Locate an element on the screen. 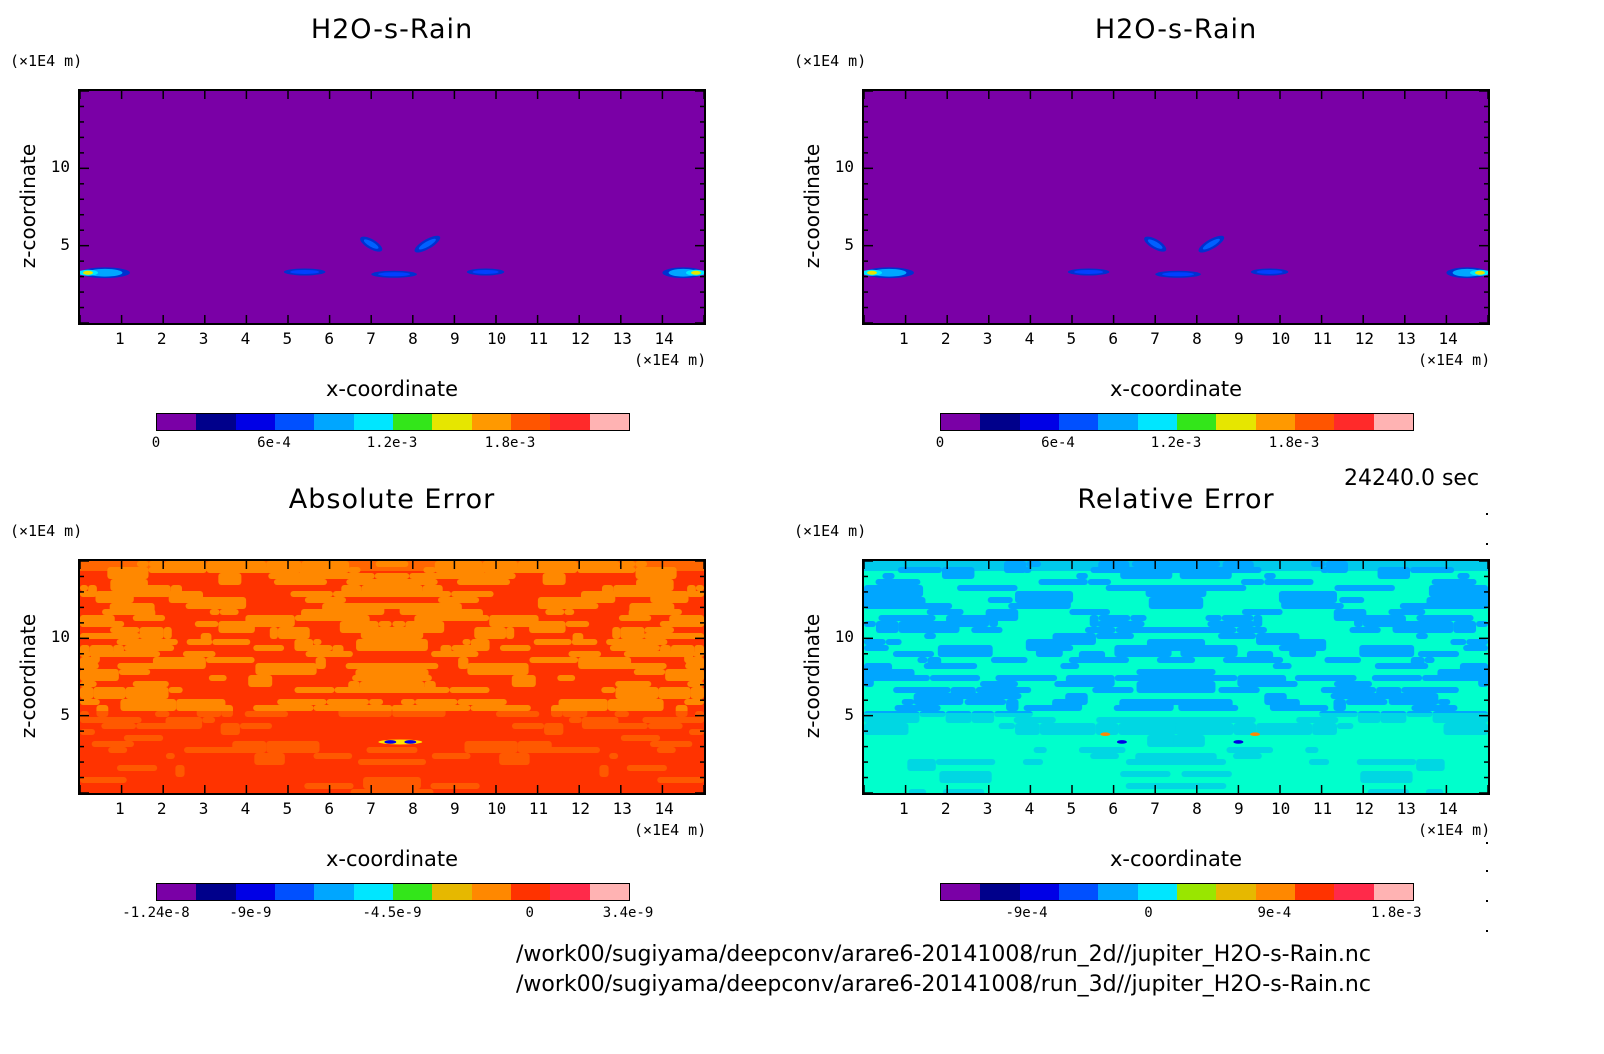 The width and height of the screenshot is (1604, 1054). x-tick-label: 13 is located at coordinates (1406, 808).